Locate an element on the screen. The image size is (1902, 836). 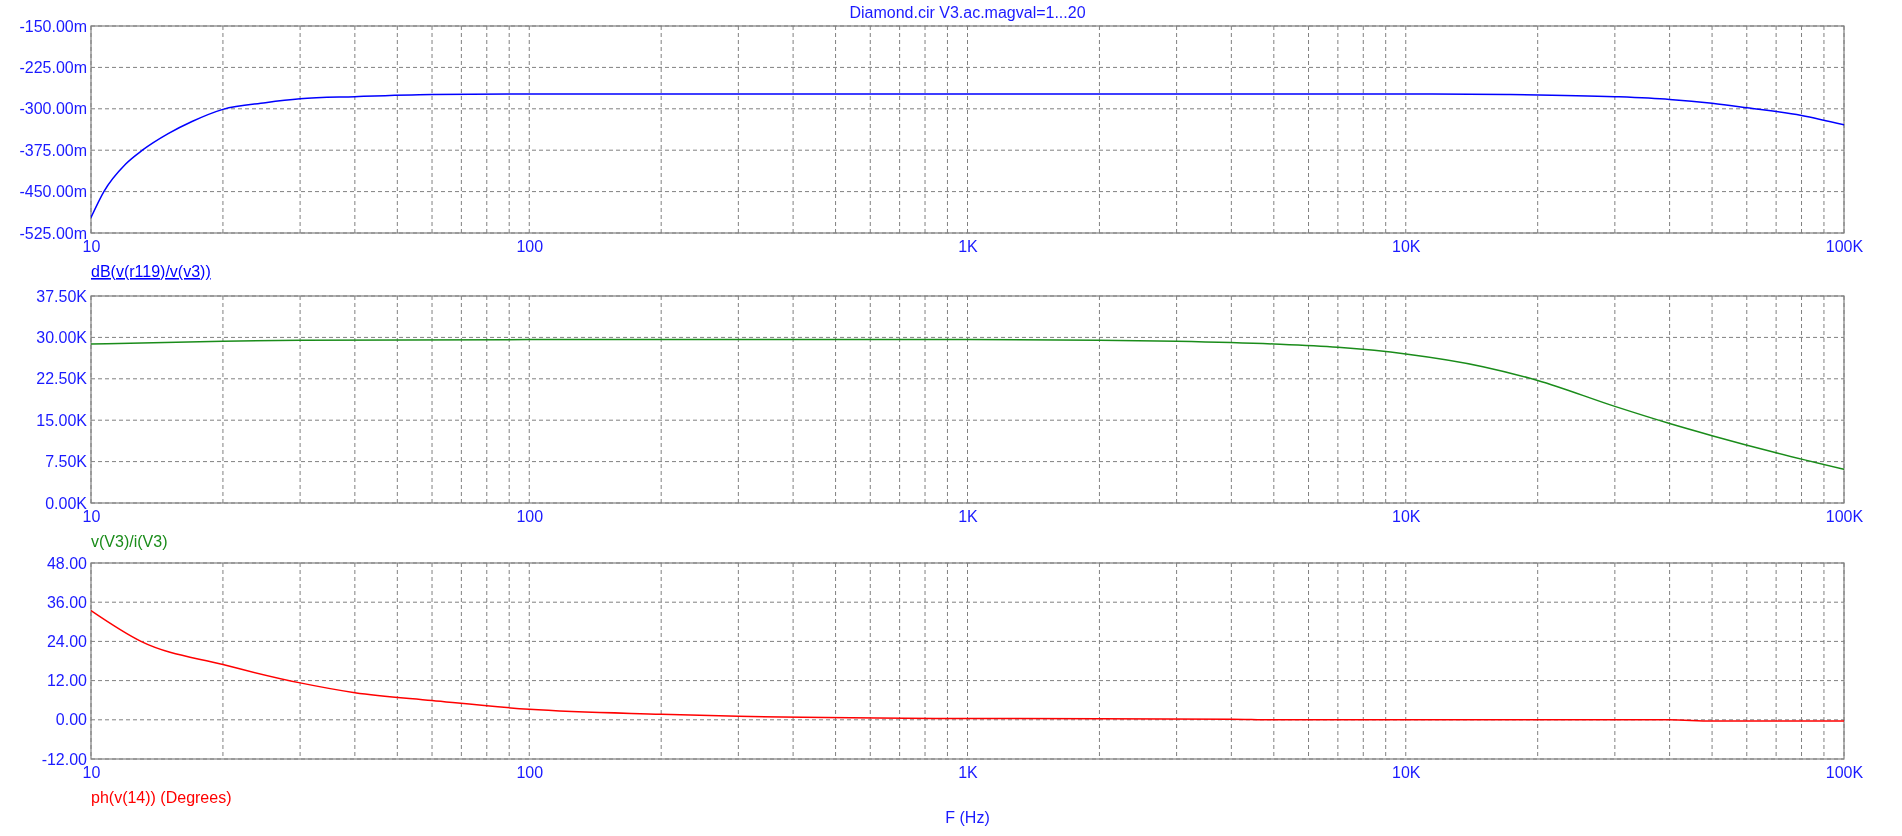
y-tick-label: 22.50K is located at coordinates (62, 379).